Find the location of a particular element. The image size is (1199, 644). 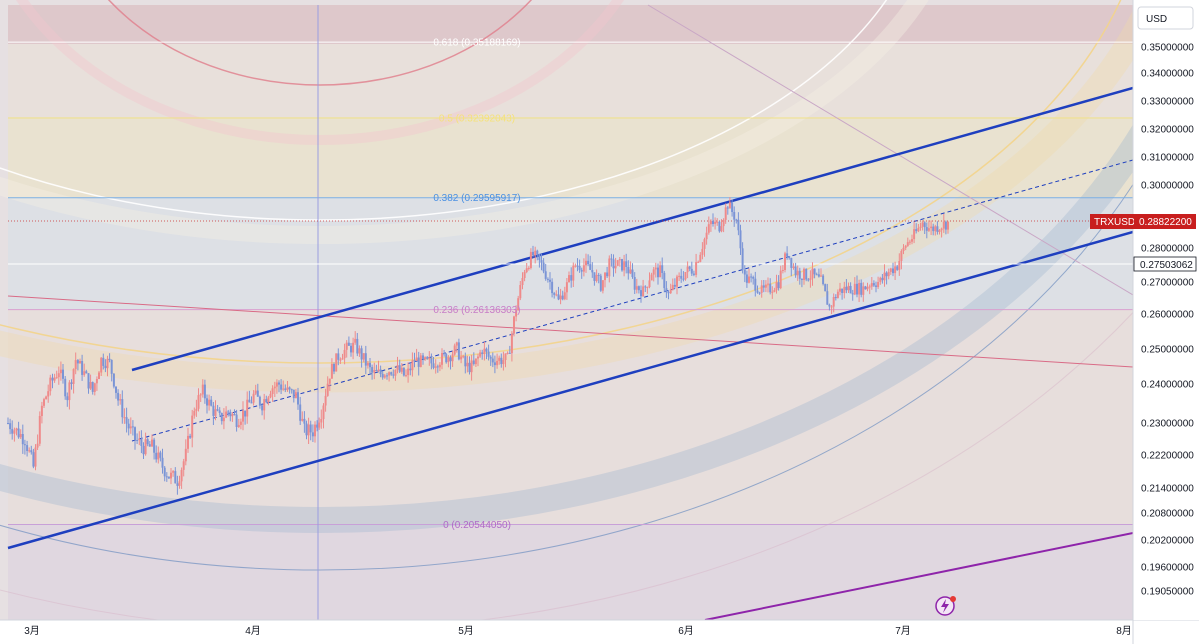

marker-price-tag: 0.27503062 is located at coordinates (1165, 264).